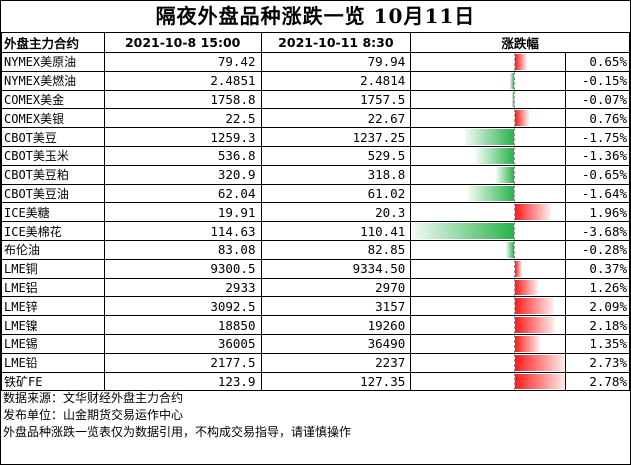  Describe the element at coordinates (182, 306) in the screenshot. I see `price-oct8: 3092.5` at that location.